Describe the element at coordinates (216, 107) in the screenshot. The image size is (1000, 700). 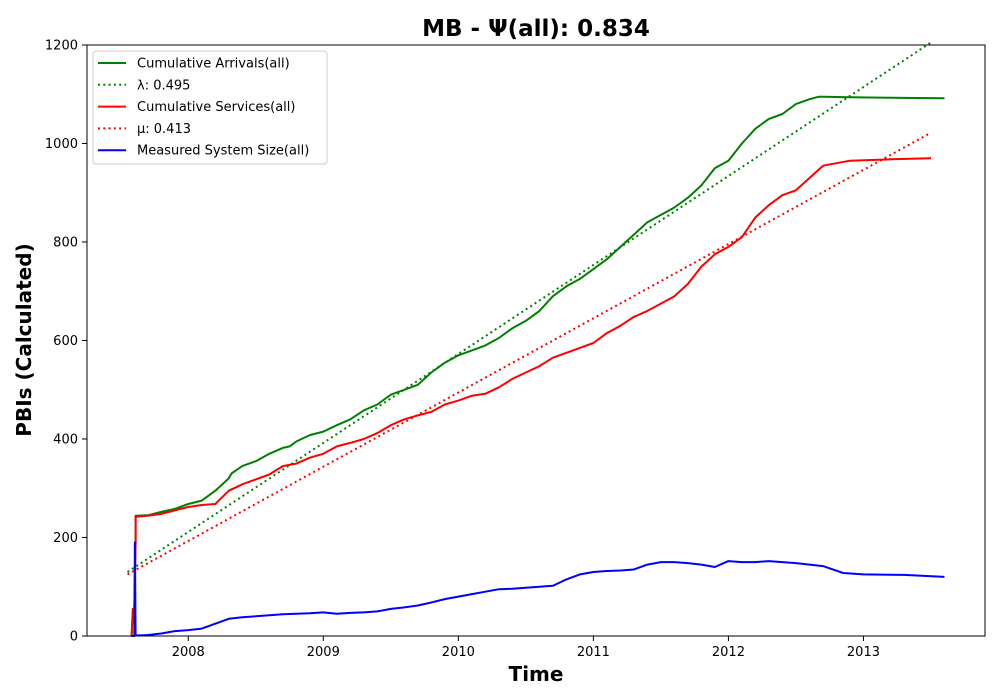
I see `legend-label: Cumulative Services(all)` at that location.